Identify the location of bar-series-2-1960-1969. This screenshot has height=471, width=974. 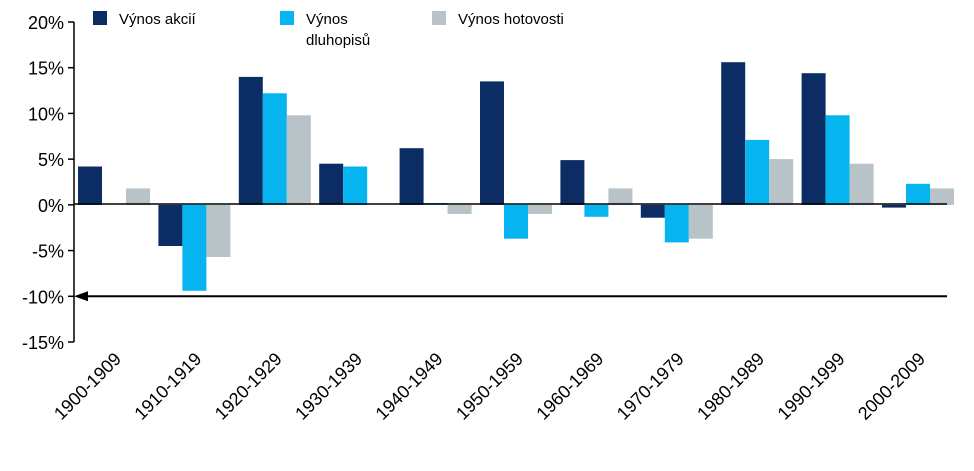
(596, 210).